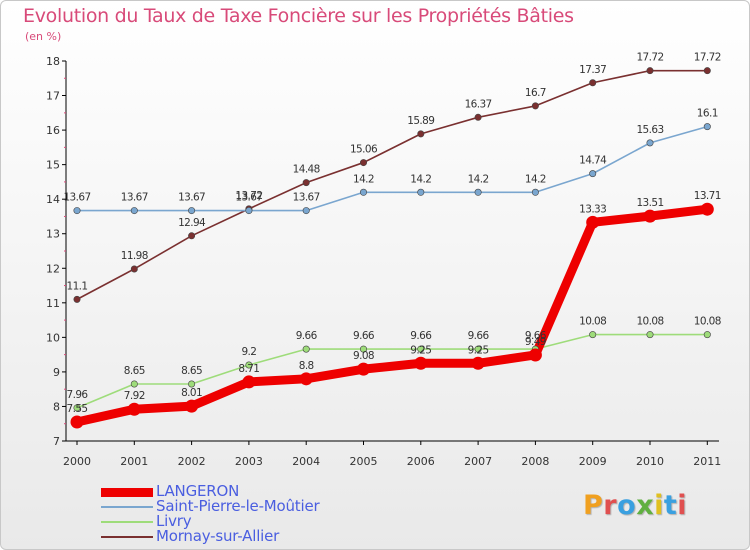 The height and width of the screenshot is (550, 750). I want to click on y-tick-label: 9, so click(56, 372).